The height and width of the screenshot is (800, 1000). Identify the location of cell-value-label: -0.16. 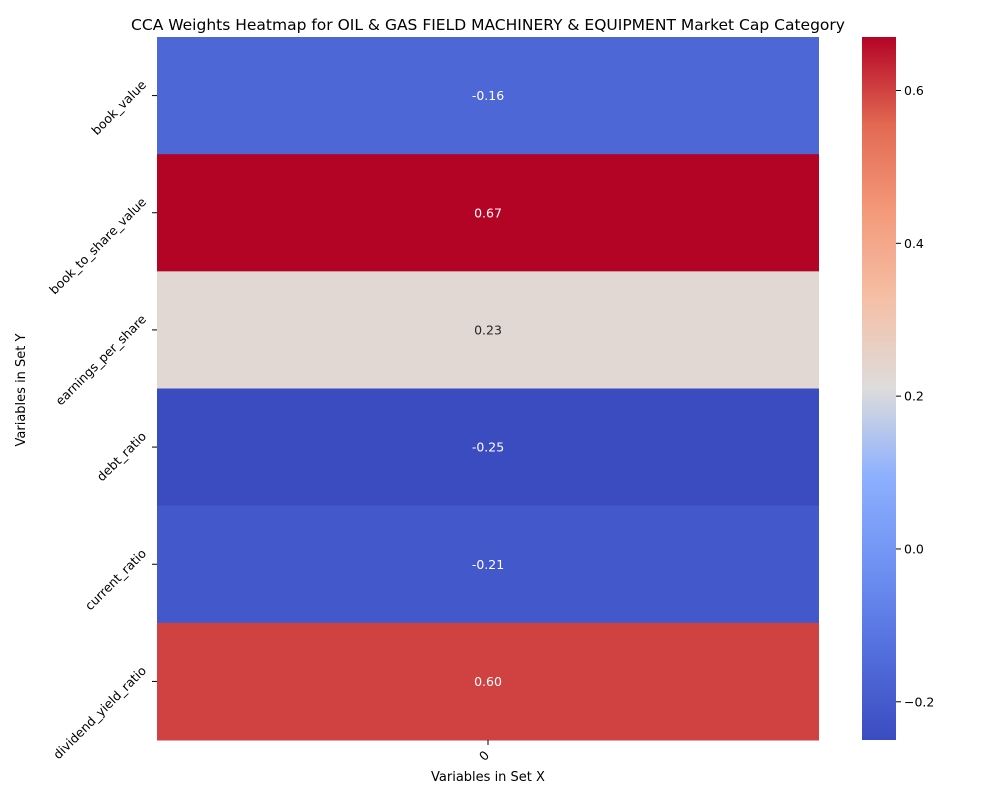
(488, 95).